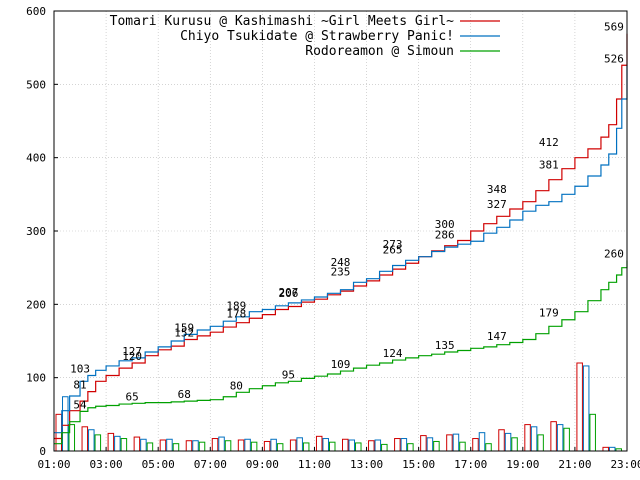 Image resolution: width=640 pixels, height=480 pixels. Describe the element at coordinates (80, 404) in the screenshot. I see `data-label: 54` at that location.